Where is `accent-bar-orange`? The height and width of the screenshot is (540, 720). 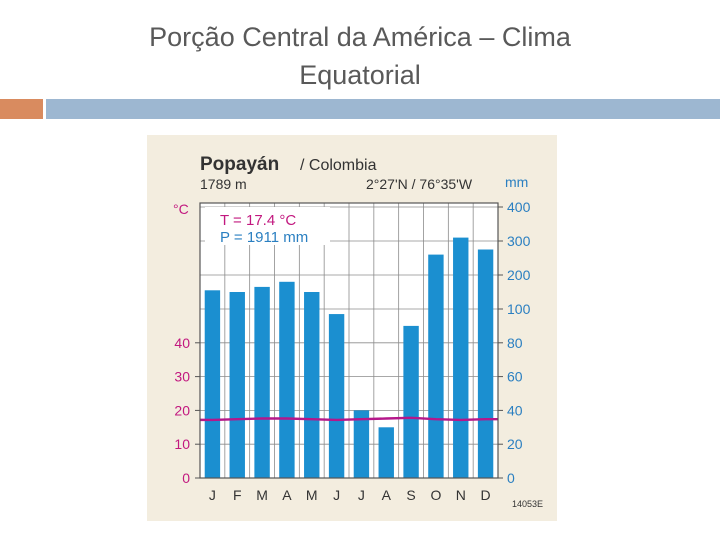
accent-bar-orange is located at coordinates (21, 109).